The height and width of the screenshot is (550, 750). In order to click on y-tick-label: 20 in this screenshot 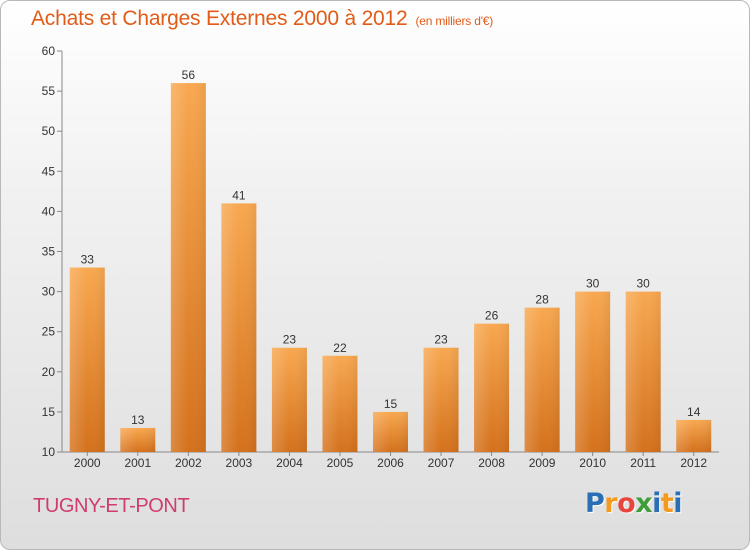, I will do `click(49, 372)`.